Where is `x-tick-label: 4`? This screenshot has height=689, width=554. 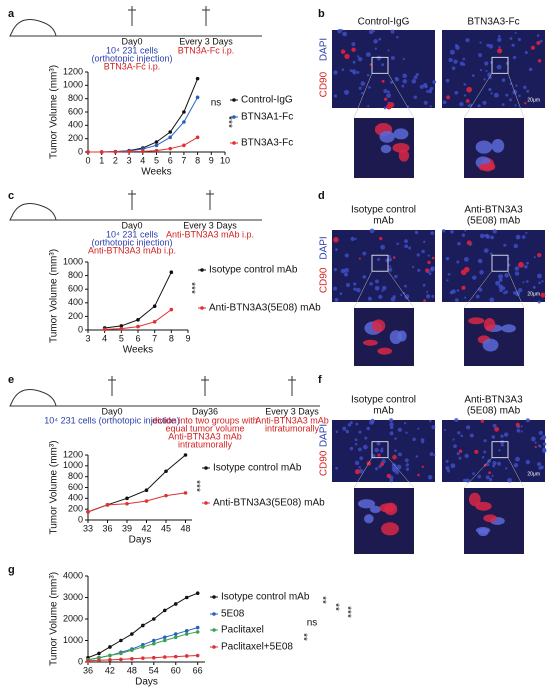
x-tick-label: 4 is located at coordinates (142, 160).